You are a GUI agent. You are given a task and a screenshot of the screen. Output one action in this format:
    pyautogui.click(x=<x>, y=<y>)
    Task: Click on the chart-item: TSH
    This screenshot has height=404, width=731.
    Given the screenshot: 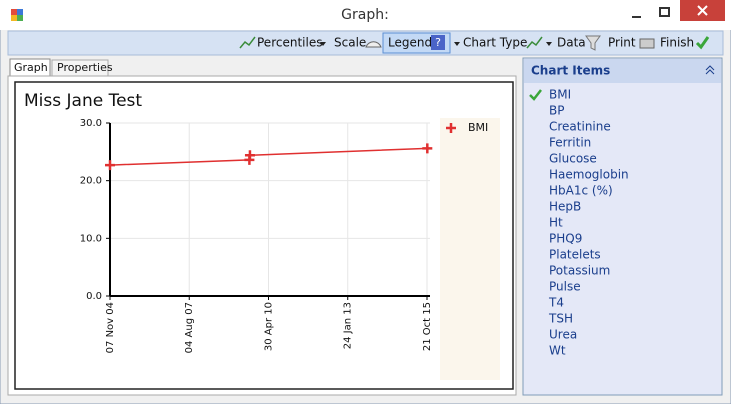 What is the action you would take?
    pyautogui.click(x=560, y=319)
    